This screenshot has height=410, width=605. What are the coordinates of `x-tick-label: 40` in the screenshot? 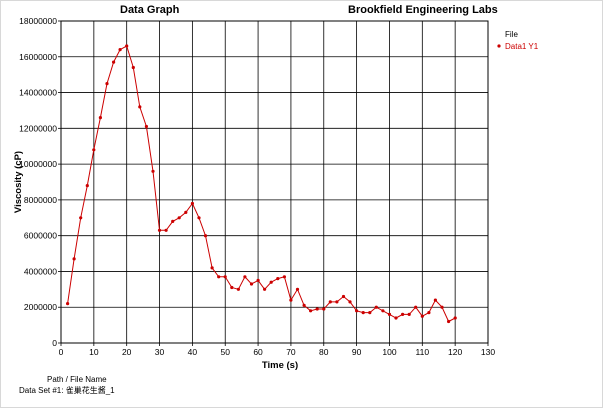 It's located at (193, 352).